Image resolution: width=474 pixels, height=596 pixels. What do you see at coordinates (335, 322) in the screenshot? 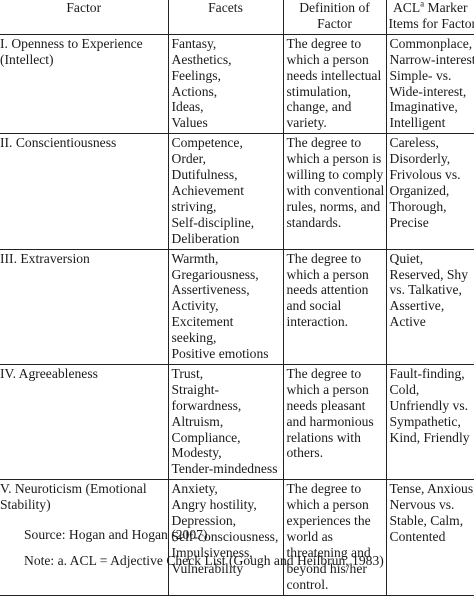
I see `definition-line: interaction.` at bounding box center [335, 322].